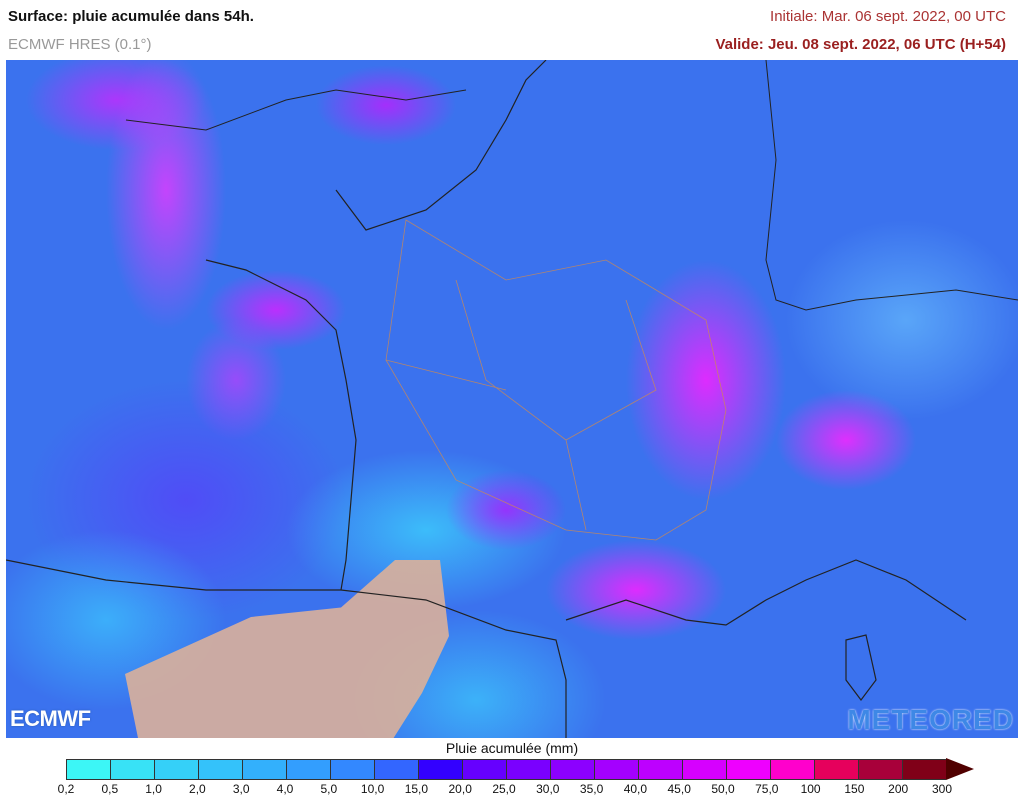 The height and width of the screenshot is (799, 1024). Describe the element at coordinates (512, 748) in the screenshot. I see `legend-title: Pluie acumulée (mm)` at that location.